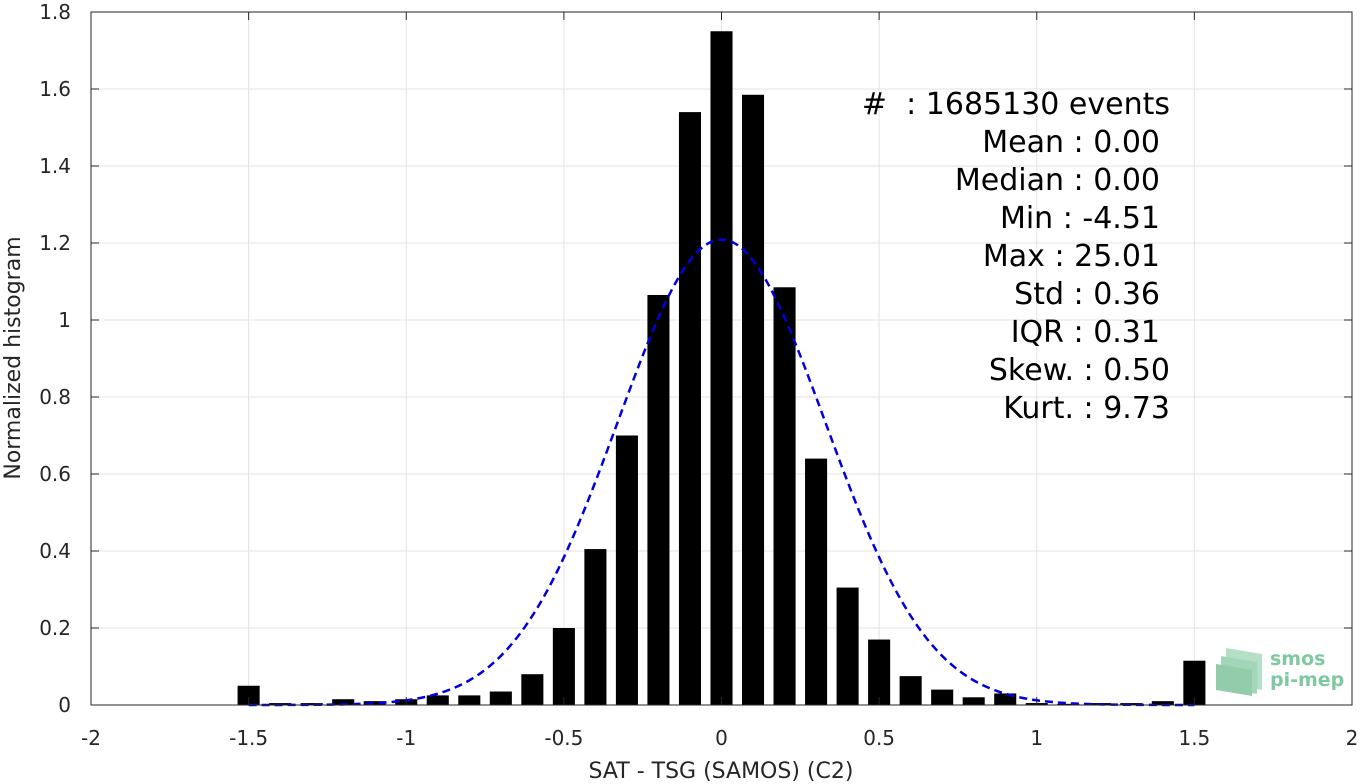 The height and width of the screenshot is (784, 1366). What do you see at coordinates (1085, 332) in the screenshot?
I see `stat-iqr: IQR : 0.31` at bounding box center [1085, 332].